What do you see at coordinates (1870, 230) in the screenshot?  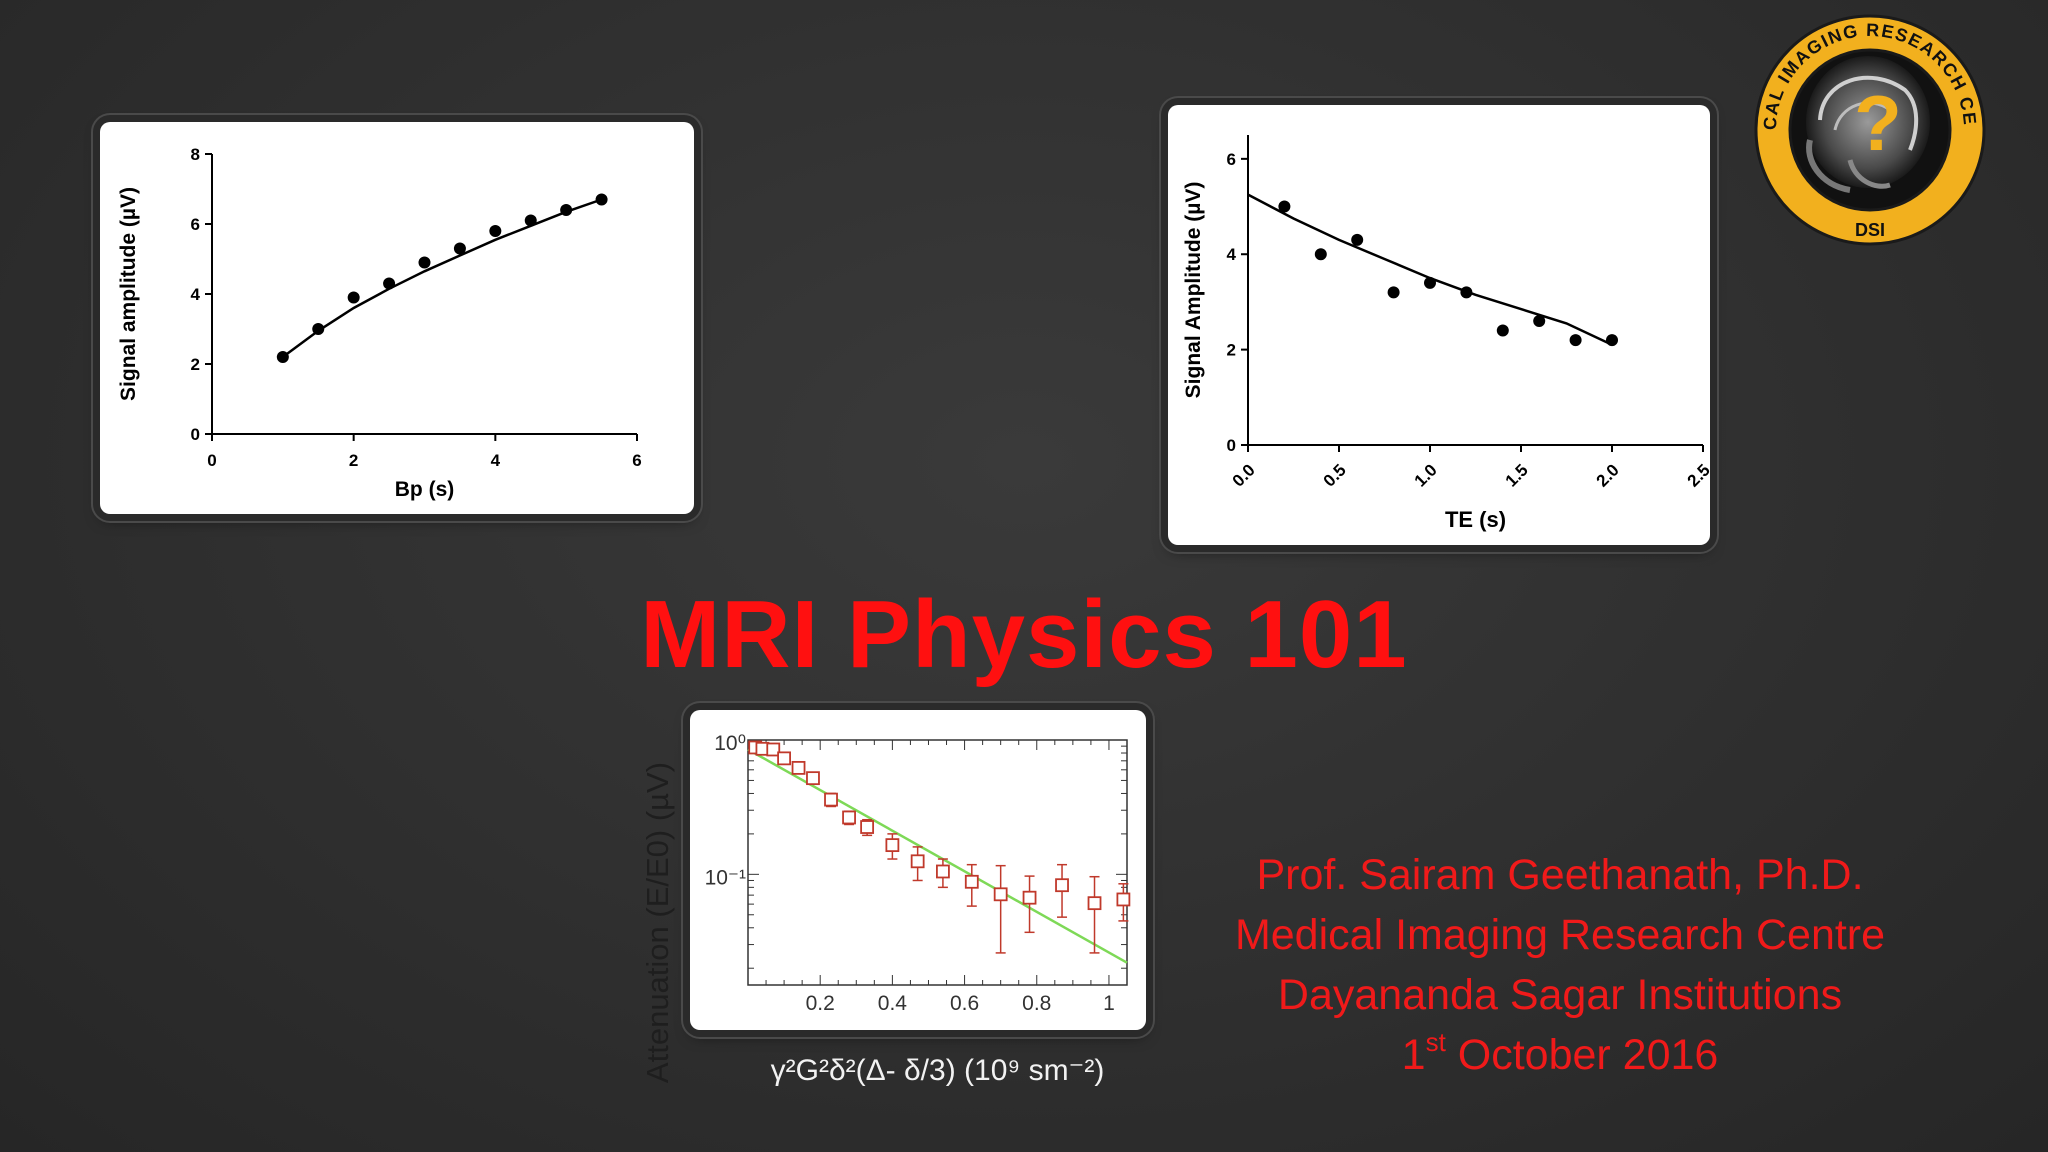 I see `logo-dsi-text: DSI` at bounding box center [1870, 230].